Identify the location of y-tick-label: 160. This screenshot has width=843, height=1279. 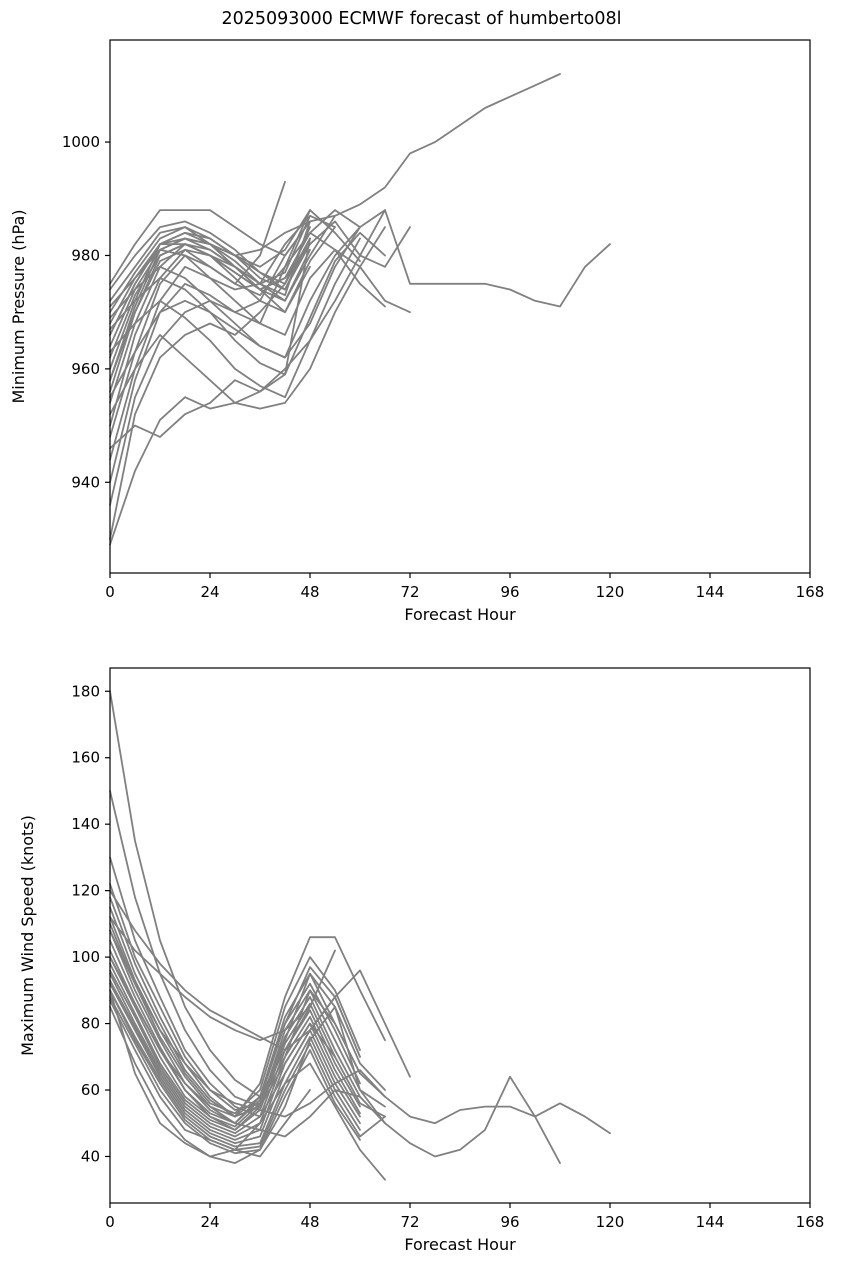
(85, 758).